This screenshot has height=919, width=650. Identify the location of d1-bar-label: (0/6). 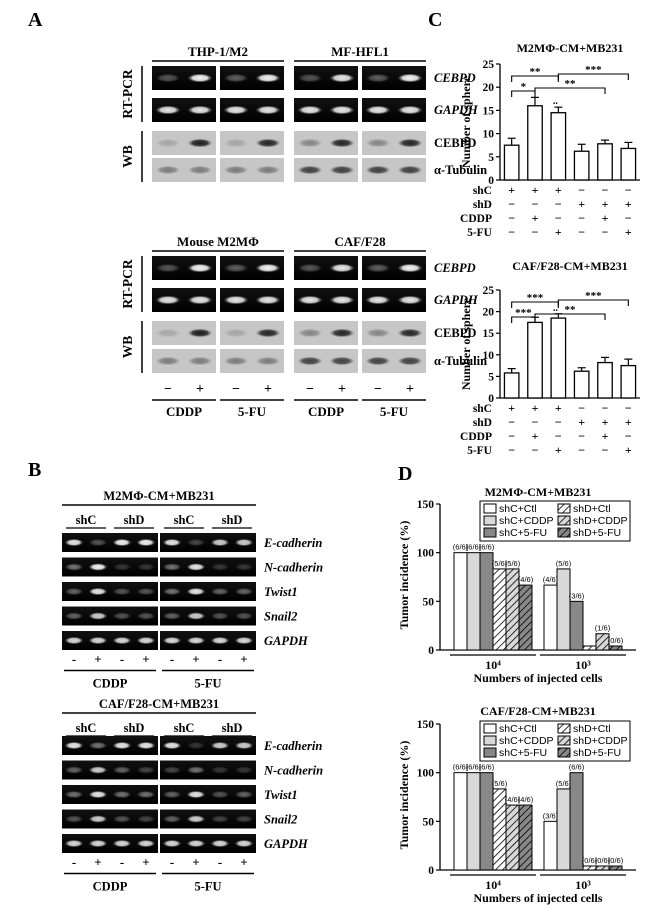
(616, 640).